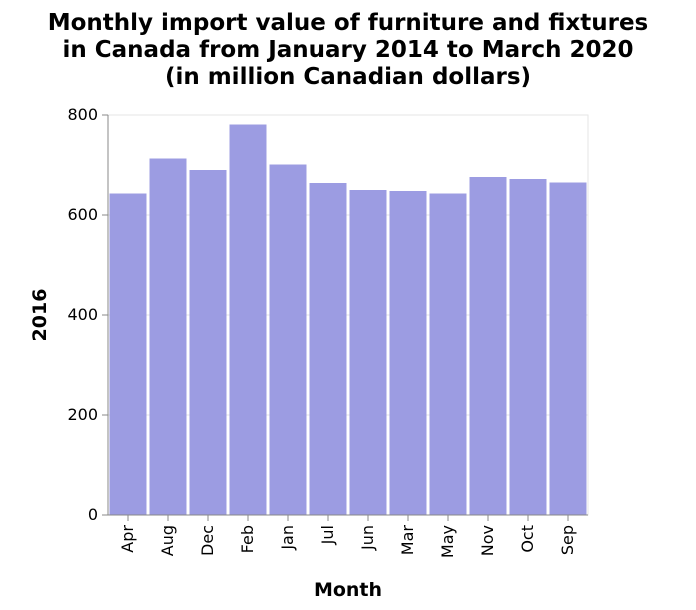 This screenshot has width=696, height=610. Describe the element at coordinates (368, 352) in the screenshot. I see `bar-jun` at that location.